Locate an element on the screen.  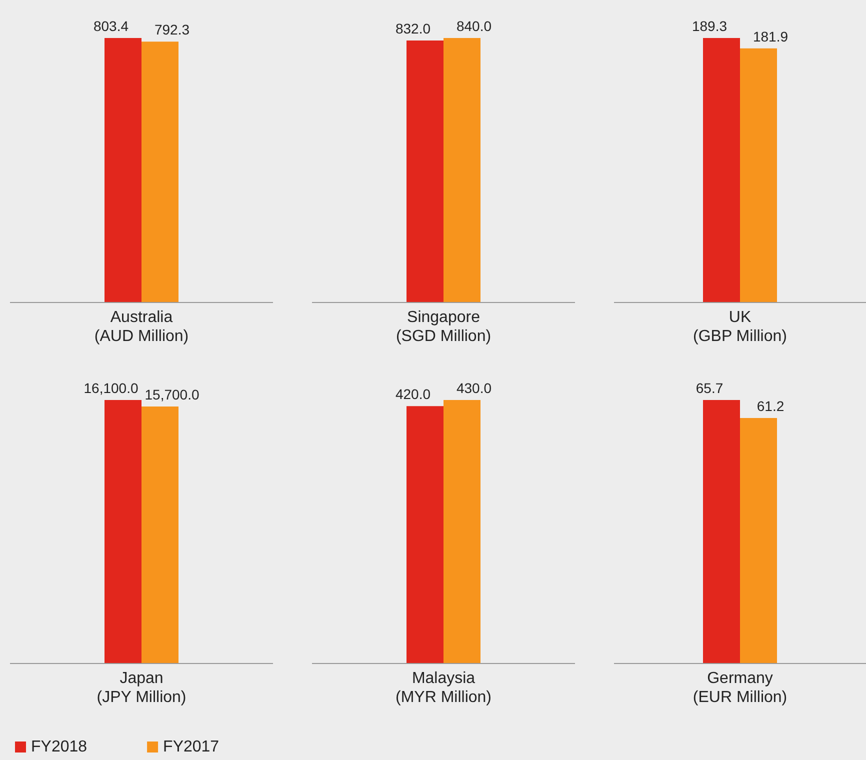
data-label: 189.3 is located at coordinates (710, 26).